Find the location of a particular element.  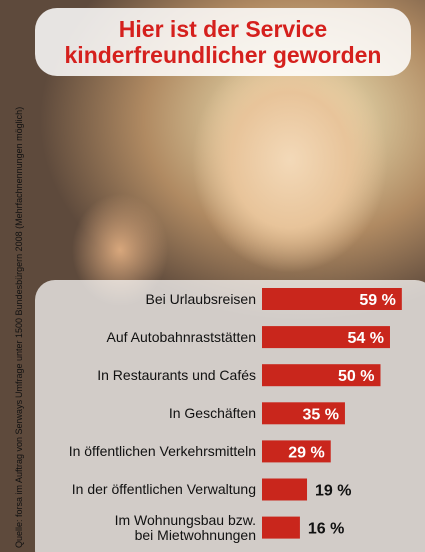

value-label: 54 % is located at coordinates (366, 338).